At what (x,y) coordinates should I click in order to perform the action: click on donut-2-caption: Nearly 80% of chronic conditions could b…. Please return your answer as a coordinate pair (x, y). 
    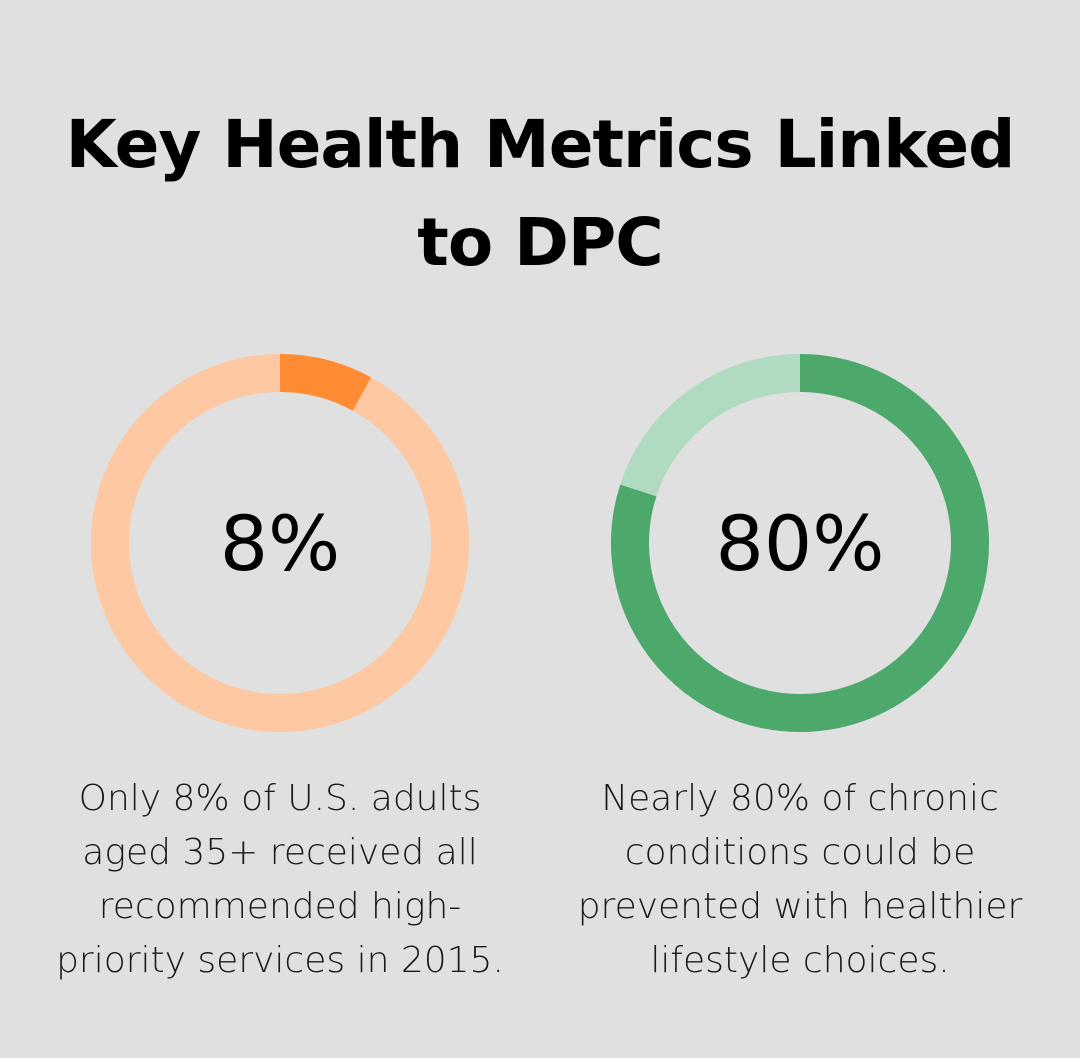
    Looking at the image, I should click on (800, 879).